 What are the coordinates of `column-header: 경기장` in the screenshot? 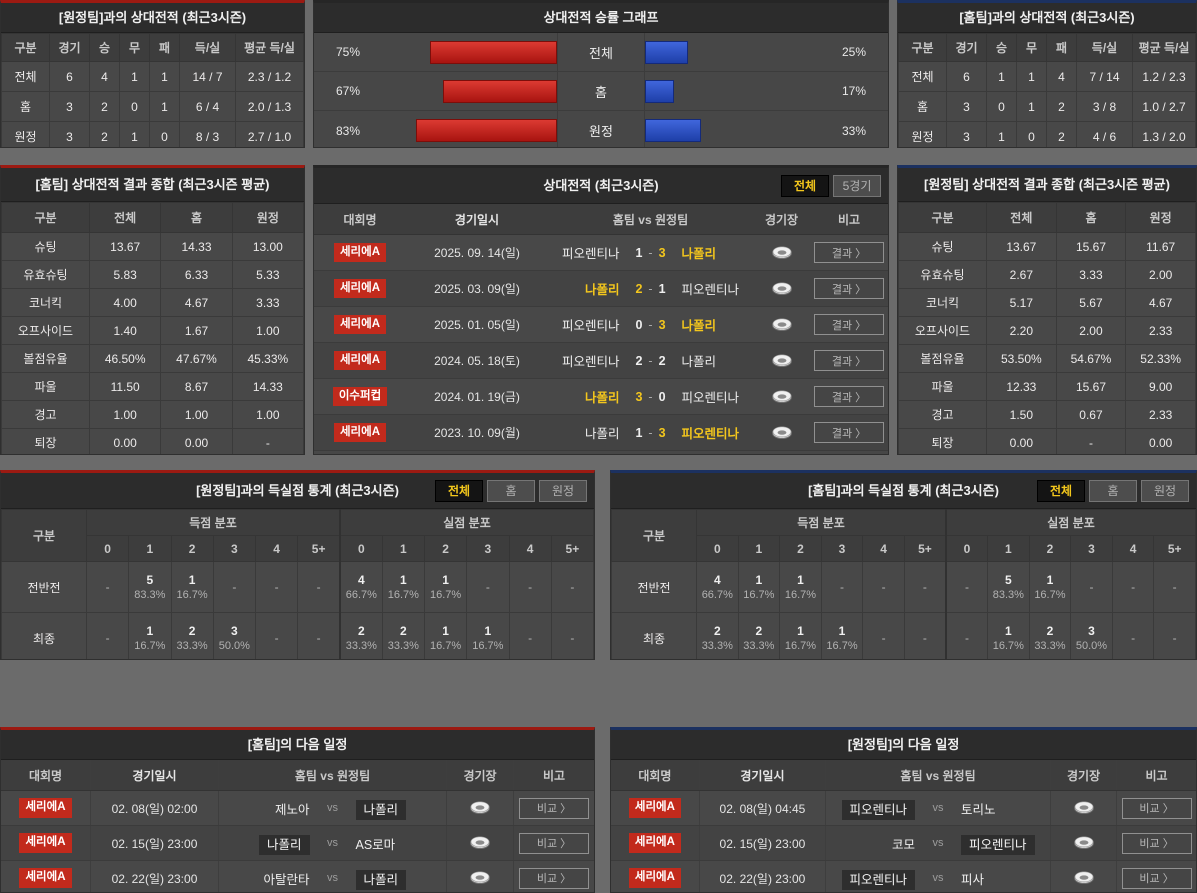 It's located at (1084, 775).